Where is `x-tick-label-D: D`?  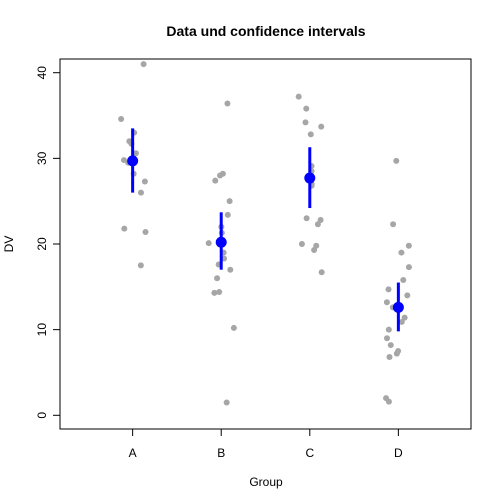 x-tick-label-D: D is located at coordinates (398, 453).